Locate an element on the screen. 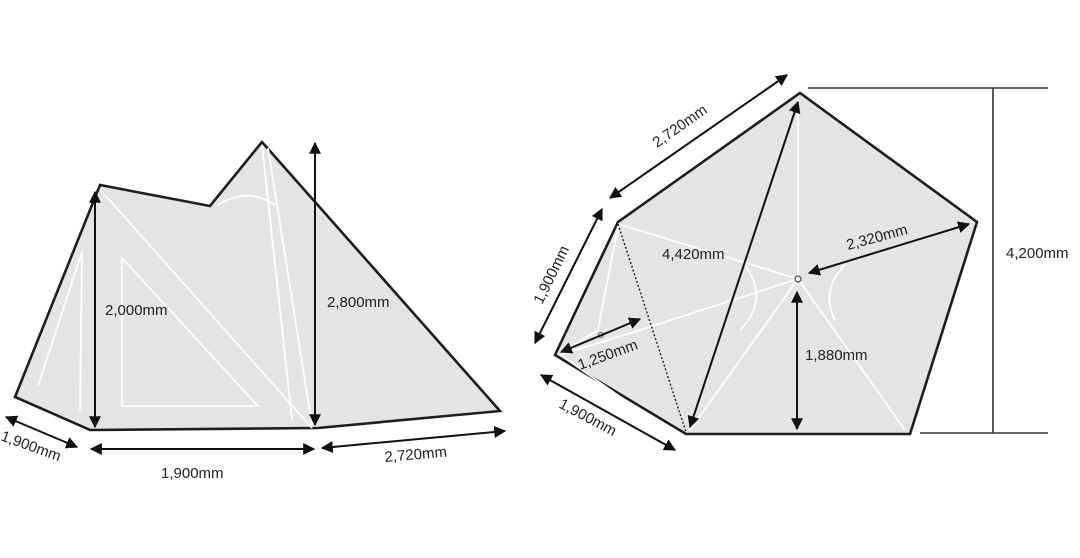 This screenshot has height=558, width=1080. top-edge-arrow is located at coordinates (698, 136).